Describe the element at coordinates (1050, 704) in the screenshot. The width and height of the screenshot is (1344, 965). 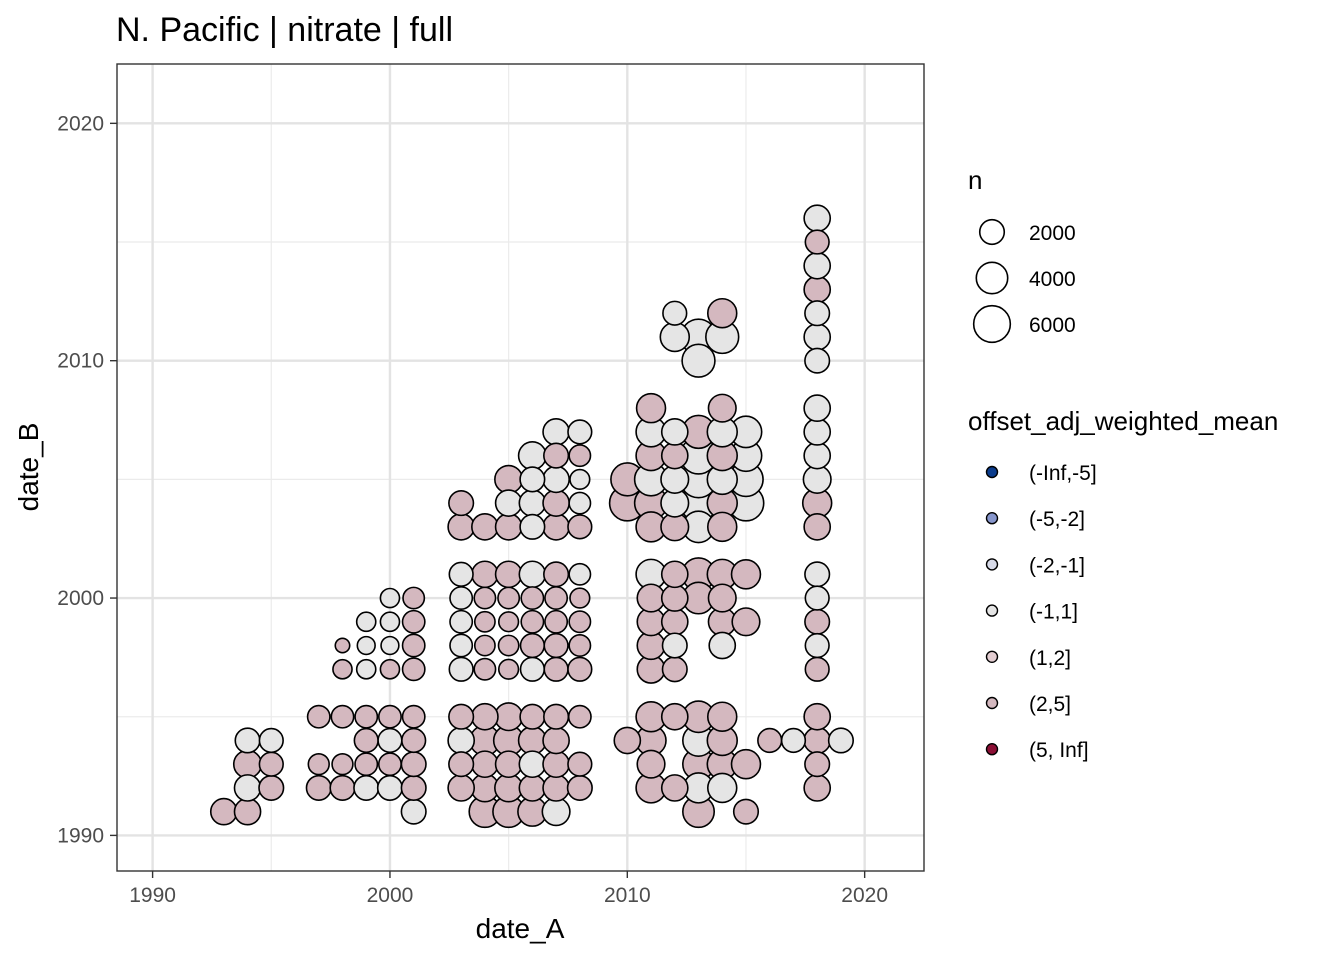
I see `color-legend-label: (2,5]` at that location.